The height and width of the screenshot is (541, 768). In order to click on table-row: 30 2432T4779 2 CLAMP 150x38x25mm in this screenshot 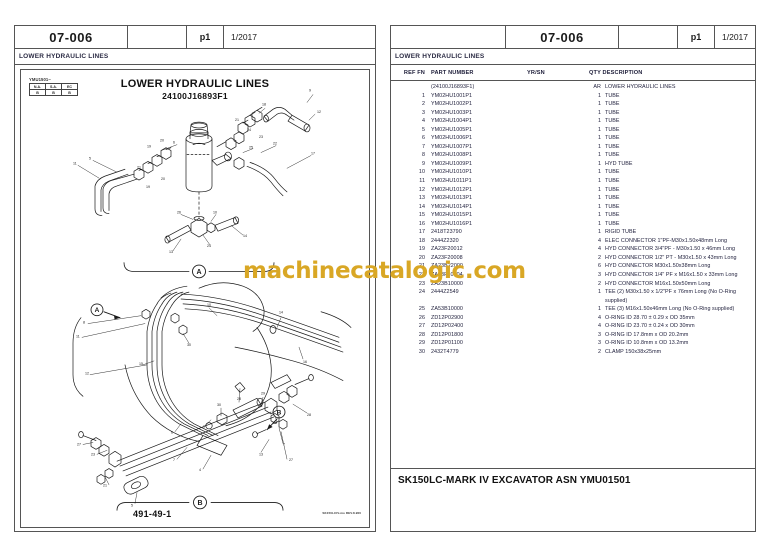, I will do `click(573, 353)`.